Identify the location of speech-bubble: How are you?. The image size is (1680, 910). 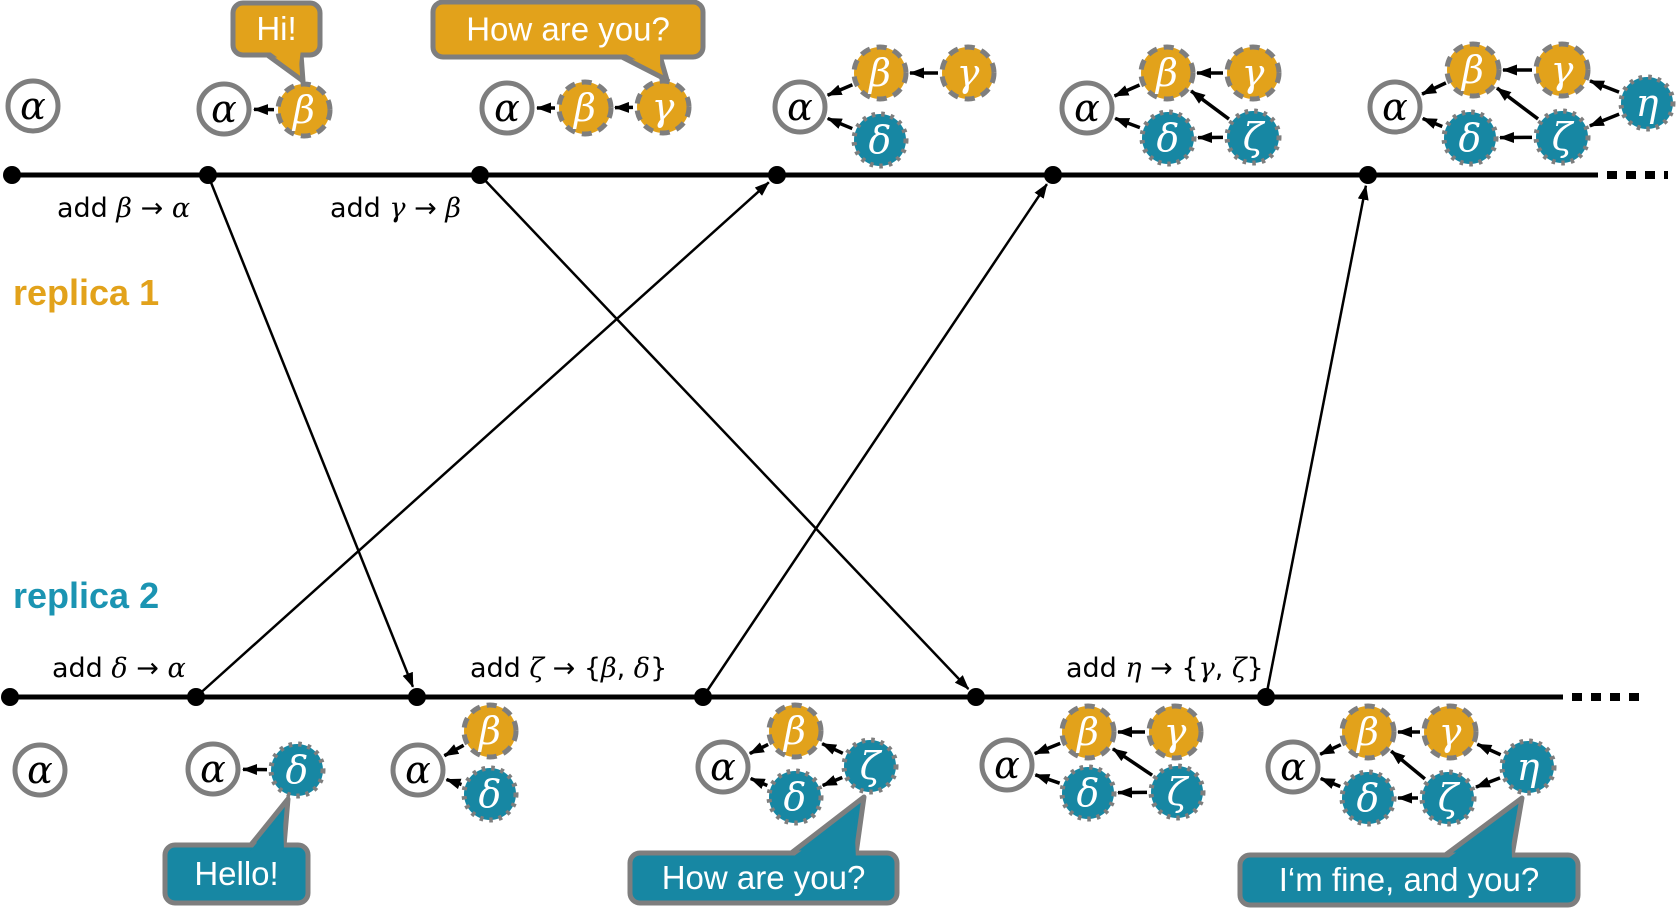
(568, 41).